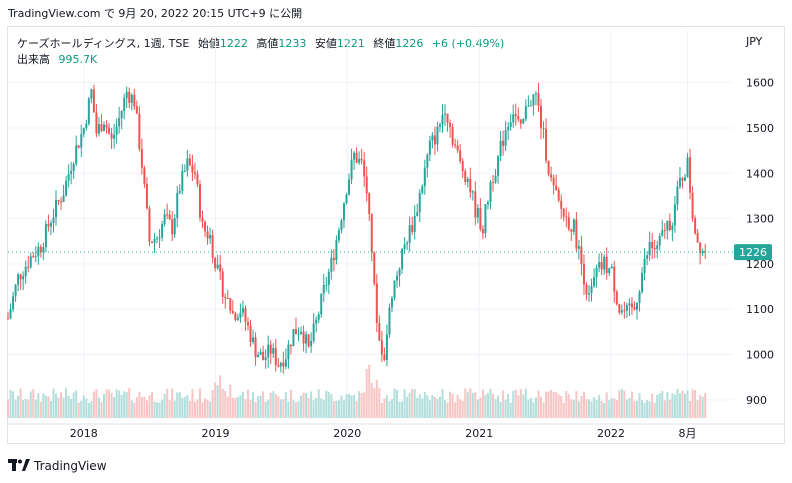 The image size is (792, 483). What do you see at coordinates (70, 466) in the screenshot?
I see `brand-name: TradingView` at bounding box center [70, 466].